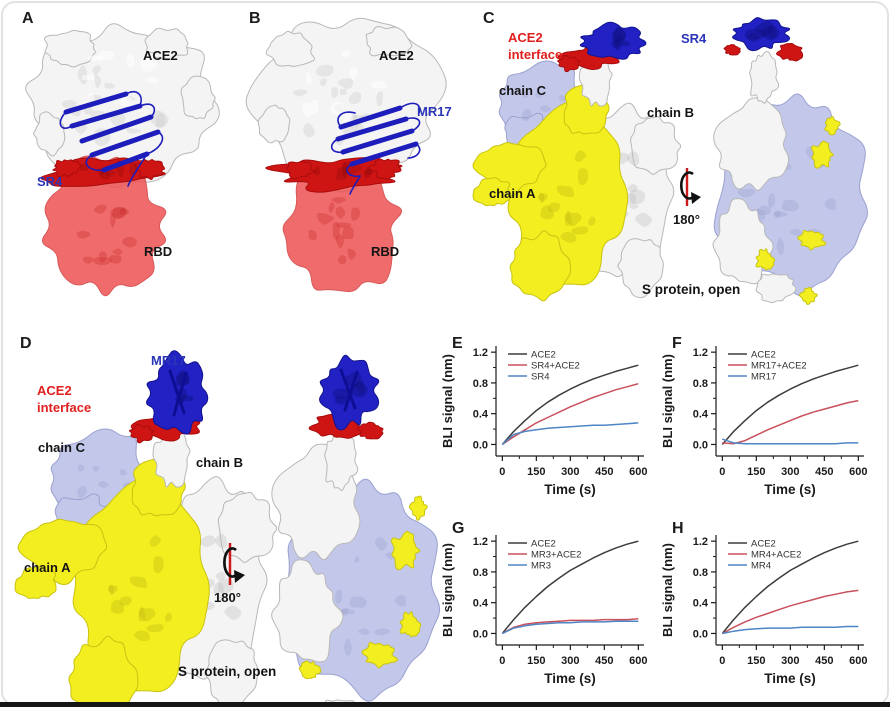 The image size is (890, 707). I want to click on chain-a-patch, so click(808, 296).